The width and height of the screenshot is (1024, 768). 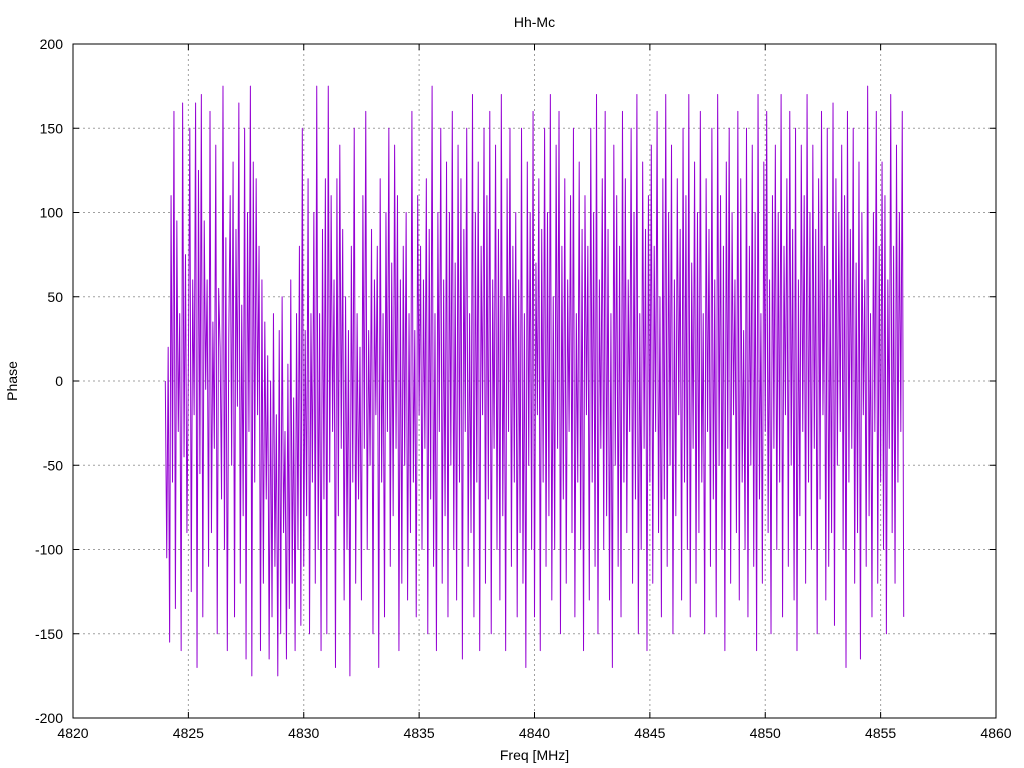 What do you see at coordinates (59, 381) in the screenshot?
I see `y-tick-label: 0` at bounding box center [59, 381].